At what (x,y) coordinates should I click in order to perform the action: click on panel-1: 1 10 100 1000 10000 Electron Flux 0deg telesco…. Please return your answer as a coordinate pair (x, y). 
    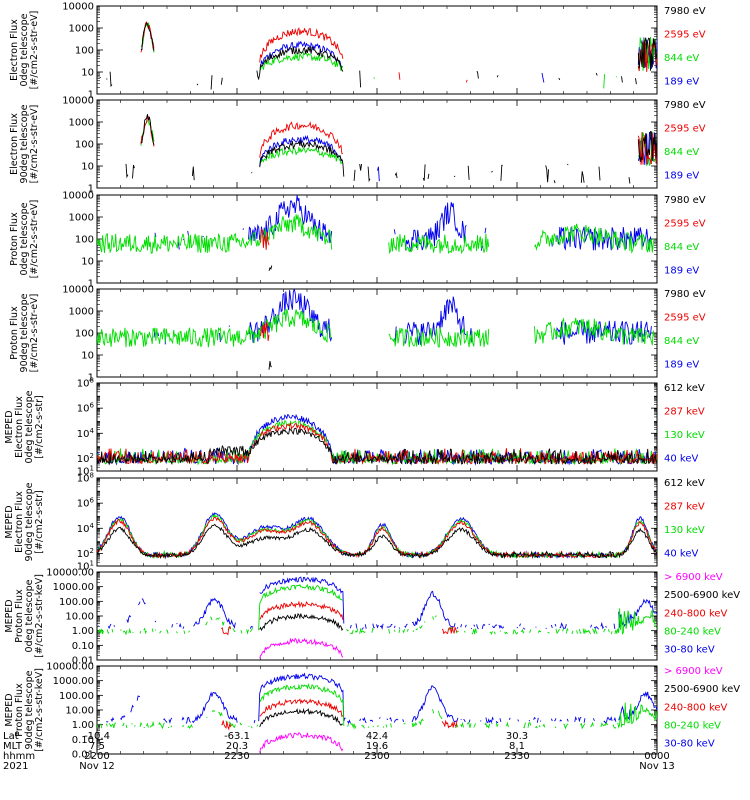
    Looking at the image, I should click on (357, 51).